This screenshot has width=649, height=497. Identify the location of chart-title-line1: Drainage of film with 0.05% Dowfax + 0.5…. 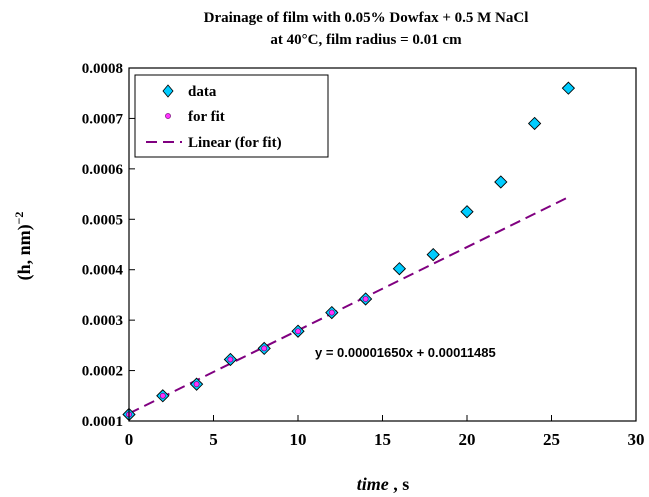
(366, 18).